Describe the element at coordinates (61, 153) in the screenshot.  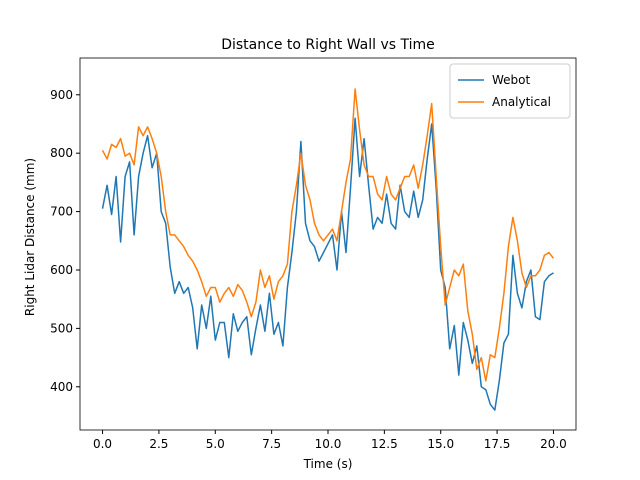
I see `y-tick-label: 800` at that location.